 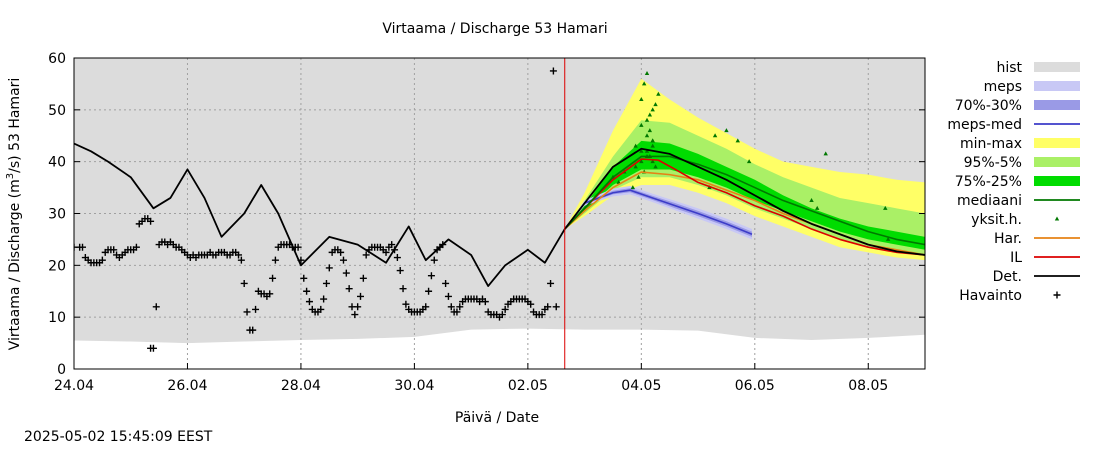 What do you see at coordinates (988, 182) in the screenshot?
I see `legend-label-p75-25: 75%-25%` at bounding box center [988, 182].